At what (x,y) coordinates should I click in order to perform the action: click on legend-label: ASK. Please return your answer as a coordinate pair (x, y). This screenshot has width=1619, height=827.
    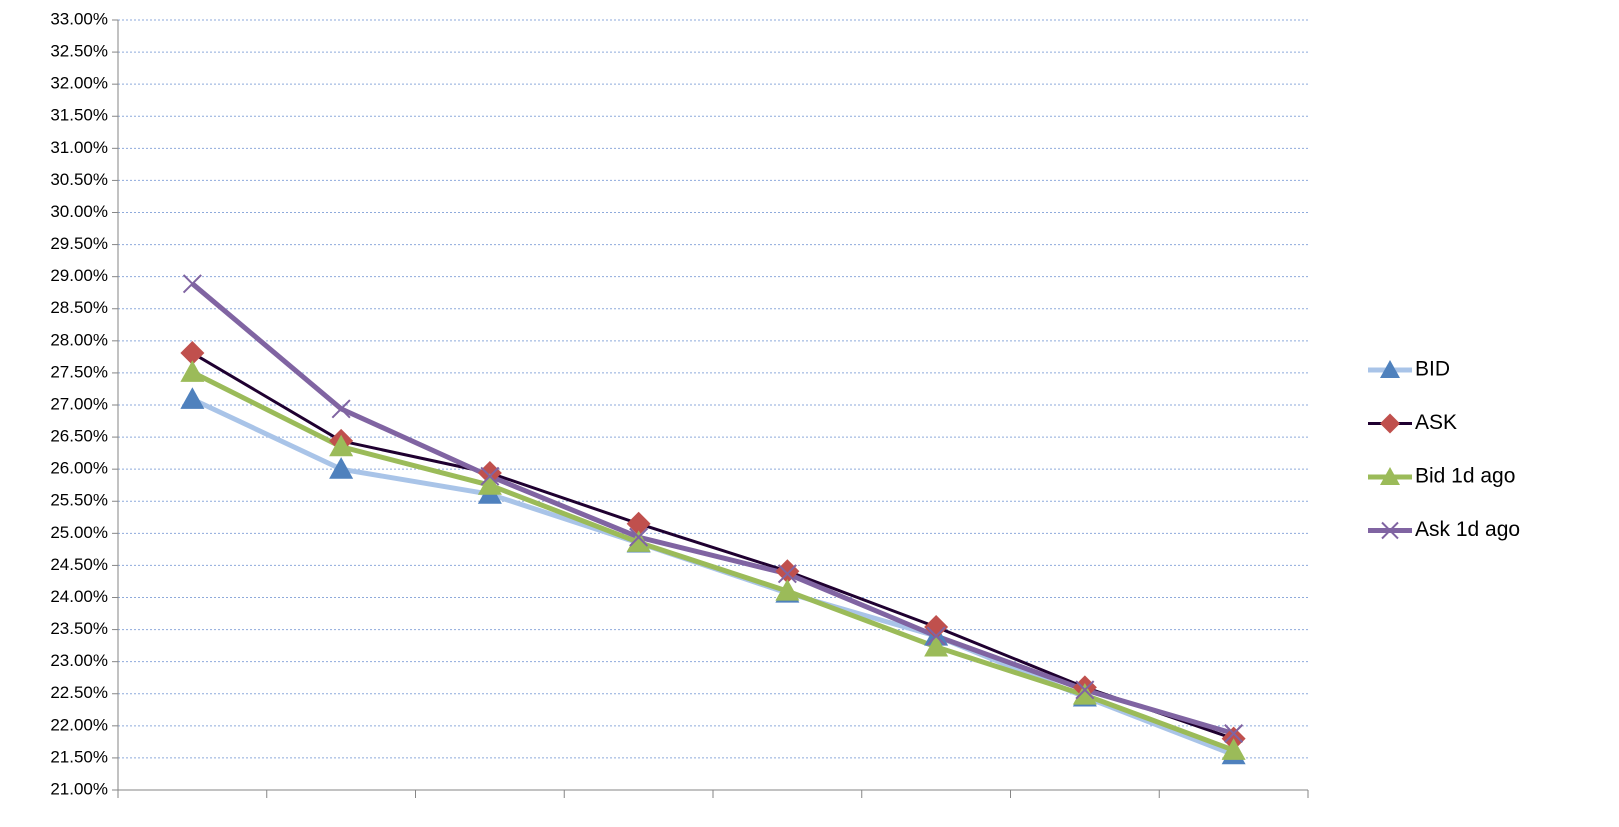
    Looking at the image, I should click on (1436, 422).